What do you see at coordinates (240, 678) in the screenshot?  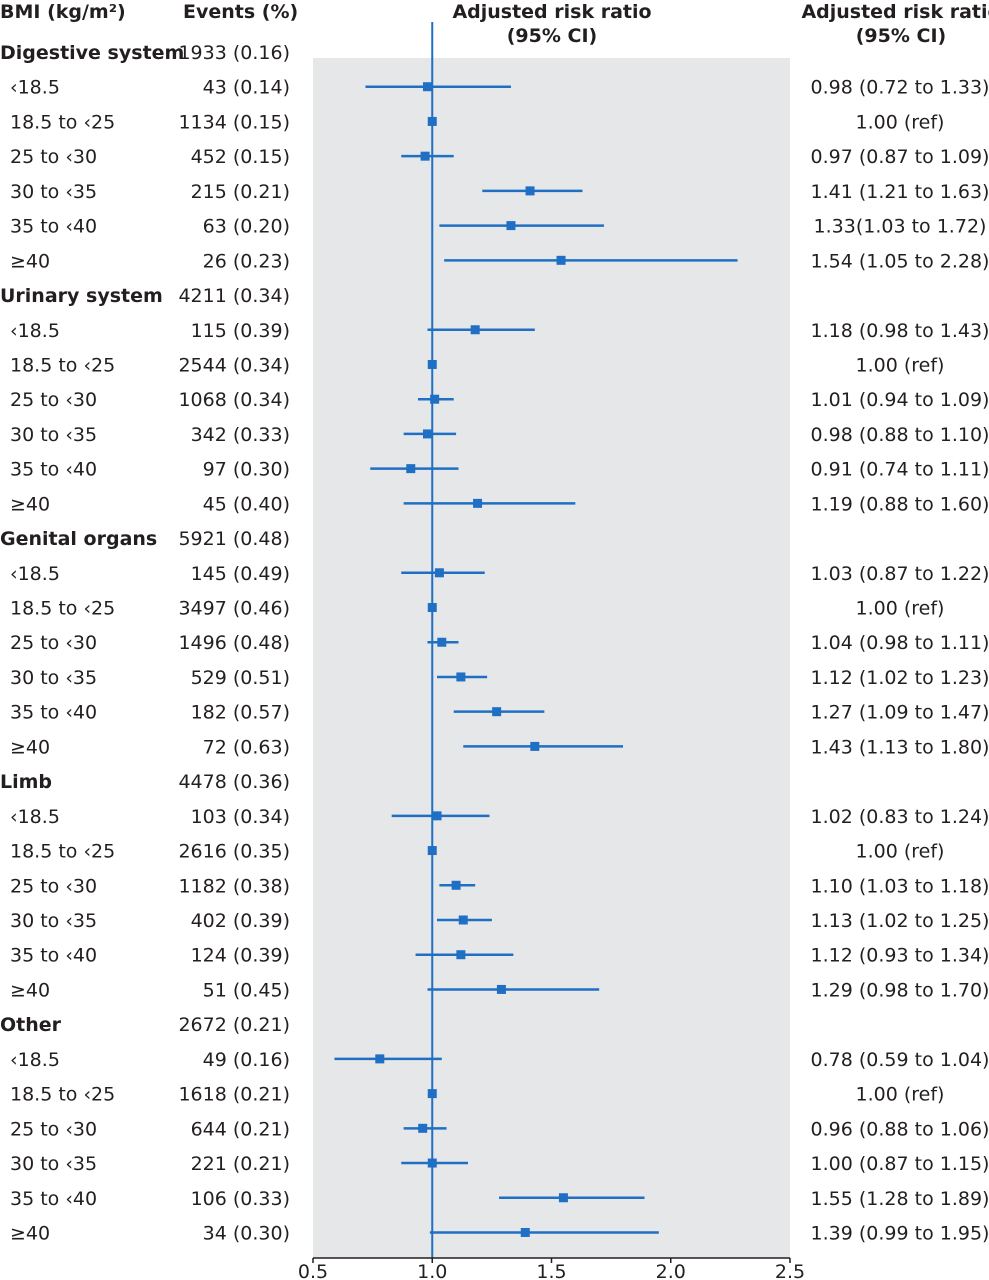 I see `events-value: 529 (0.51)` at bounding box center [240, 678].